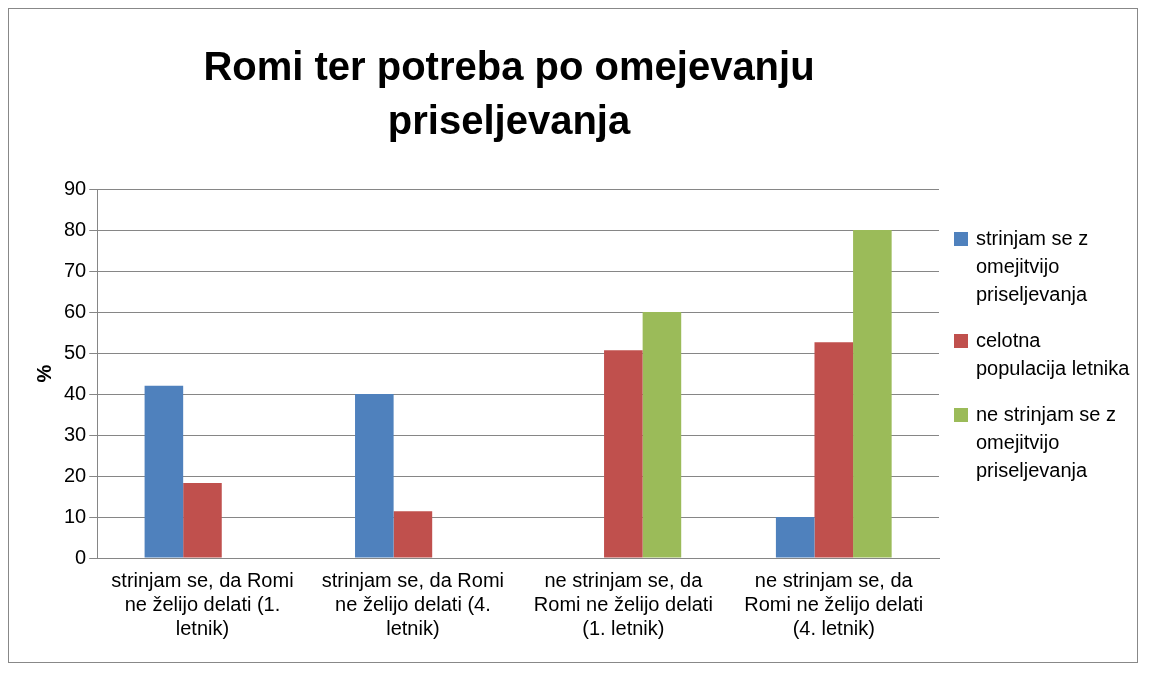 The width and height of the screenshot is (1150, 675). What do you see at coordinates (75, 392) in the screenshot?
I see `y-tick-label: 40` at bounding box center [75, 392].